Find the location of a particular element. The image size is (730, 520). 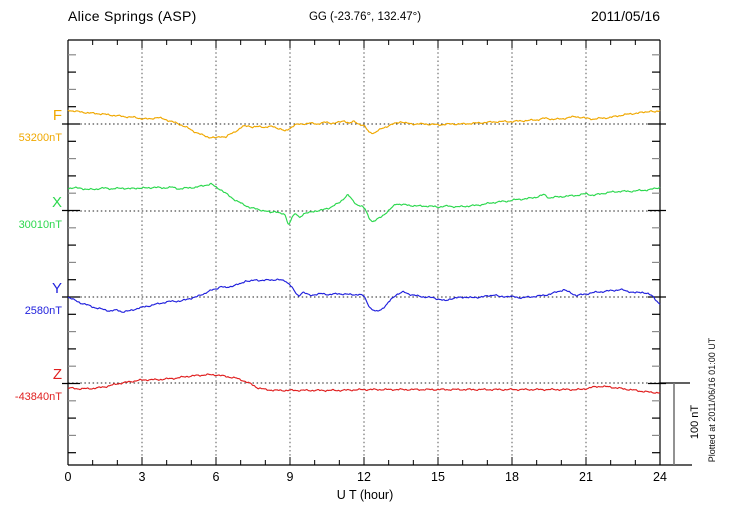

trace-letter-Z: Z is located at coordinates (57, 374).